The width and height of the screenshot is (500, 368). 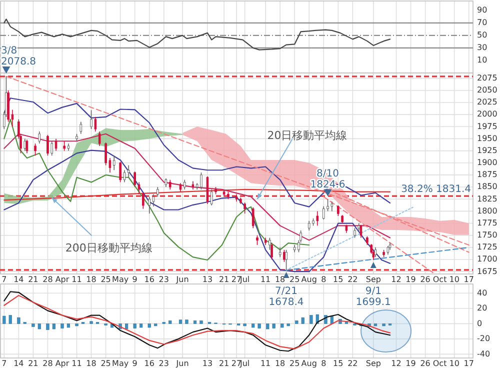 What do you see at coordinates (108, 248) in the screenshot?
I see `annotation: 200日移動平均線` at bounding box center [108, 248].